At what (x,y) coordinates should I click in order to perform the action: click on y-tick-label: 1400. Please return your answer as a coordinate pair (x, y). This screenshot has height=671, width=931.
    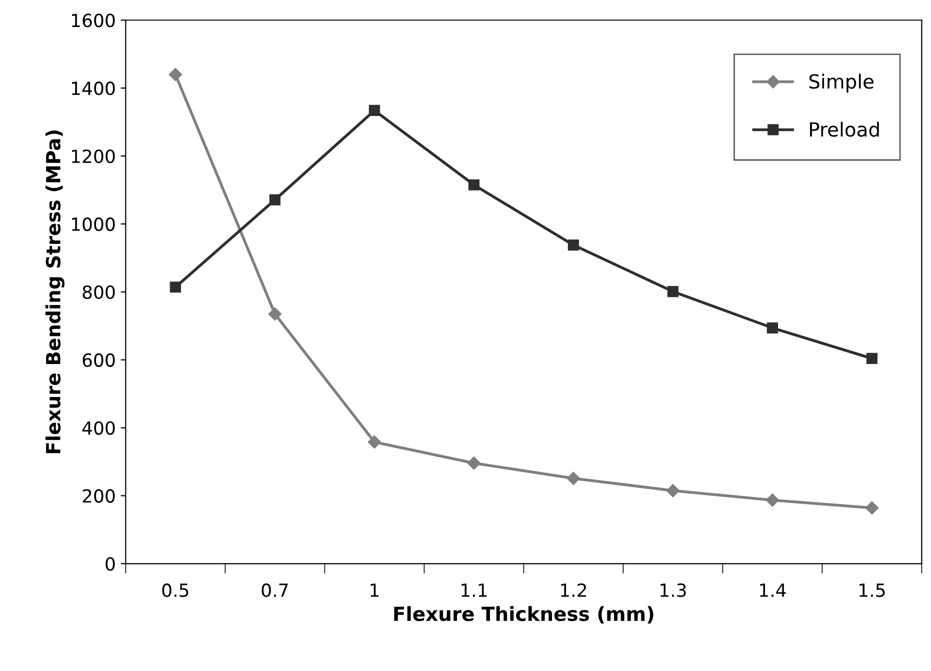
    Looking at the image, I should click on (93, 89).